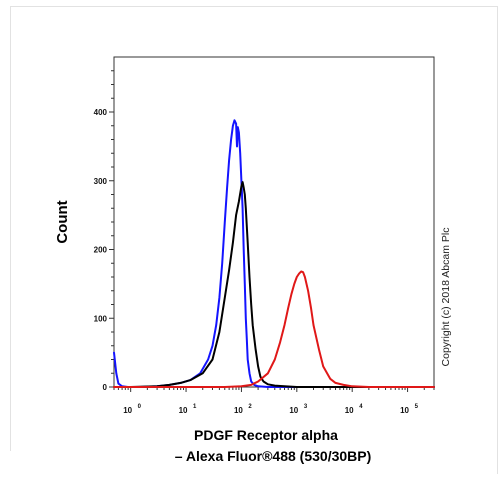 The width and height of the screenshot is (504, 479). What do you see at coordinates (101, 318) in the screenshot?
I see `y-tick-label: 100` at bounding box center [101, 318].